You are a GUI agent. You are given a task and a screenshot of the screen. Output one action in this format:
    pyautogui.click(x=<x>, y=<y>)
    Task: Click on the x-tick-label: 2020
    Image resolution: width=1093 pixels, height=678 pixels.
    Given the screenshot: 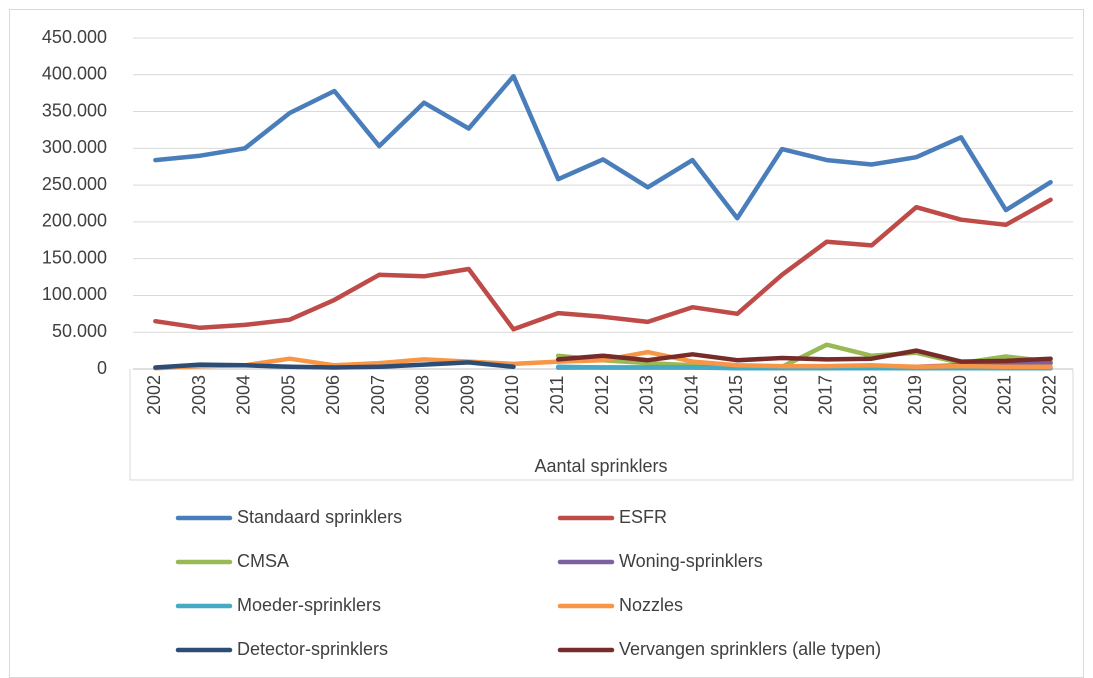 What is the action you would take?
    pyautogui.click(x=960, y=395)
    